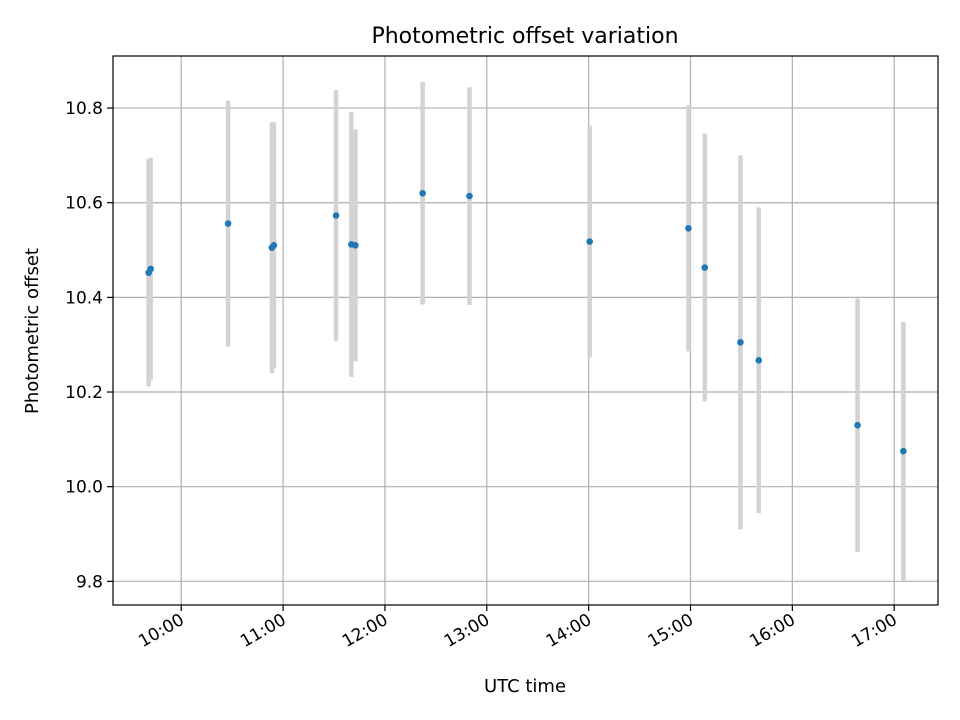 The image size is (960, 720). Describe the element at coordinates (263, 631) in the screenshot. I see `x-tick-label: 11:00` at that location.